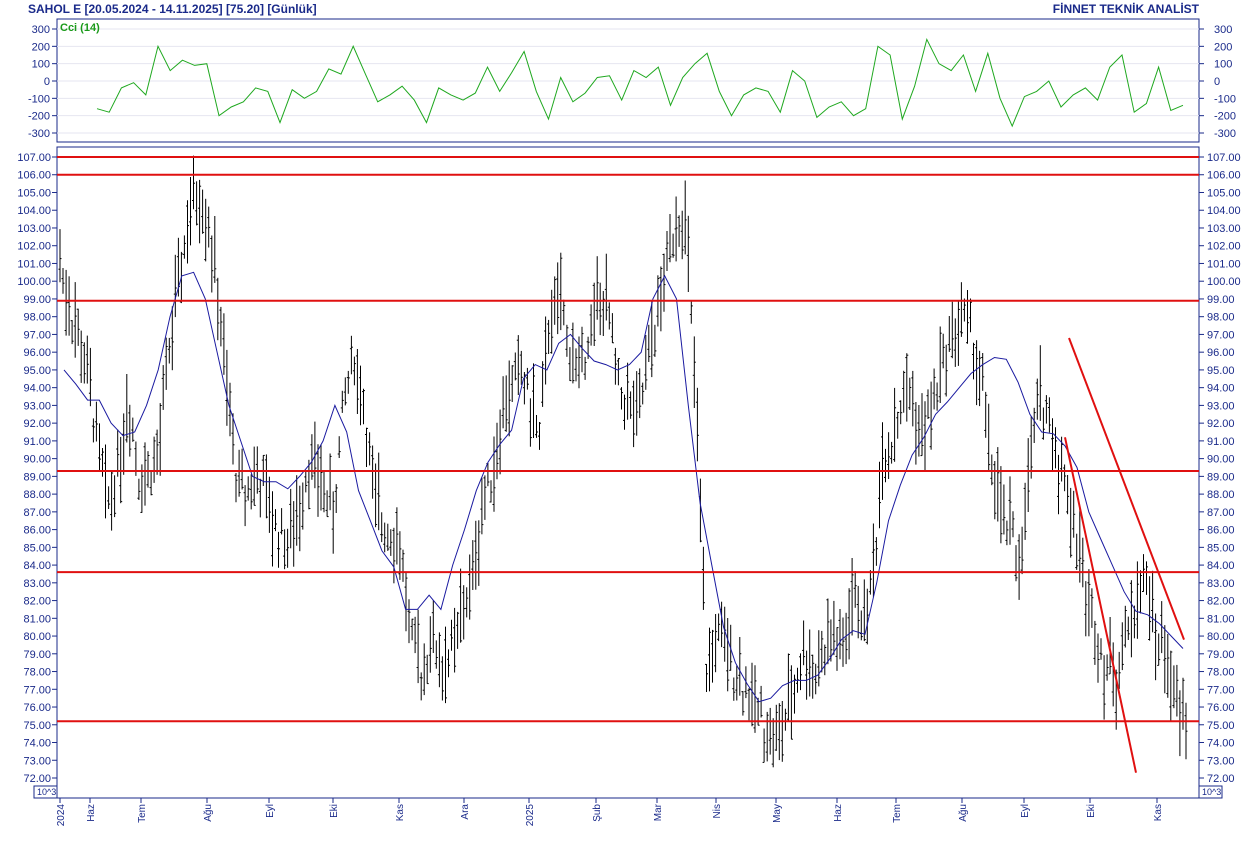 The image size is (1251, 841). I want to click on trend-line, so click(1100, 605).